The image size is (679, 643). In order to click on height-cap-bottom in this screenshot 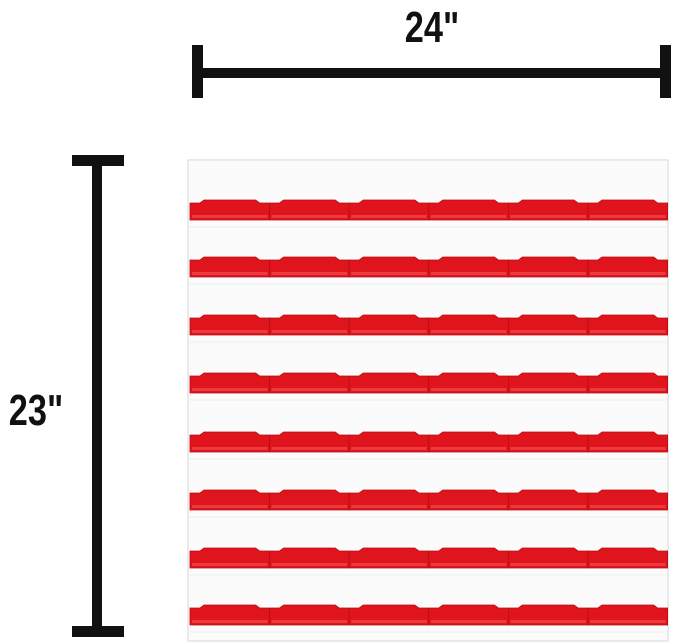, I will do `click(98, 631)`.